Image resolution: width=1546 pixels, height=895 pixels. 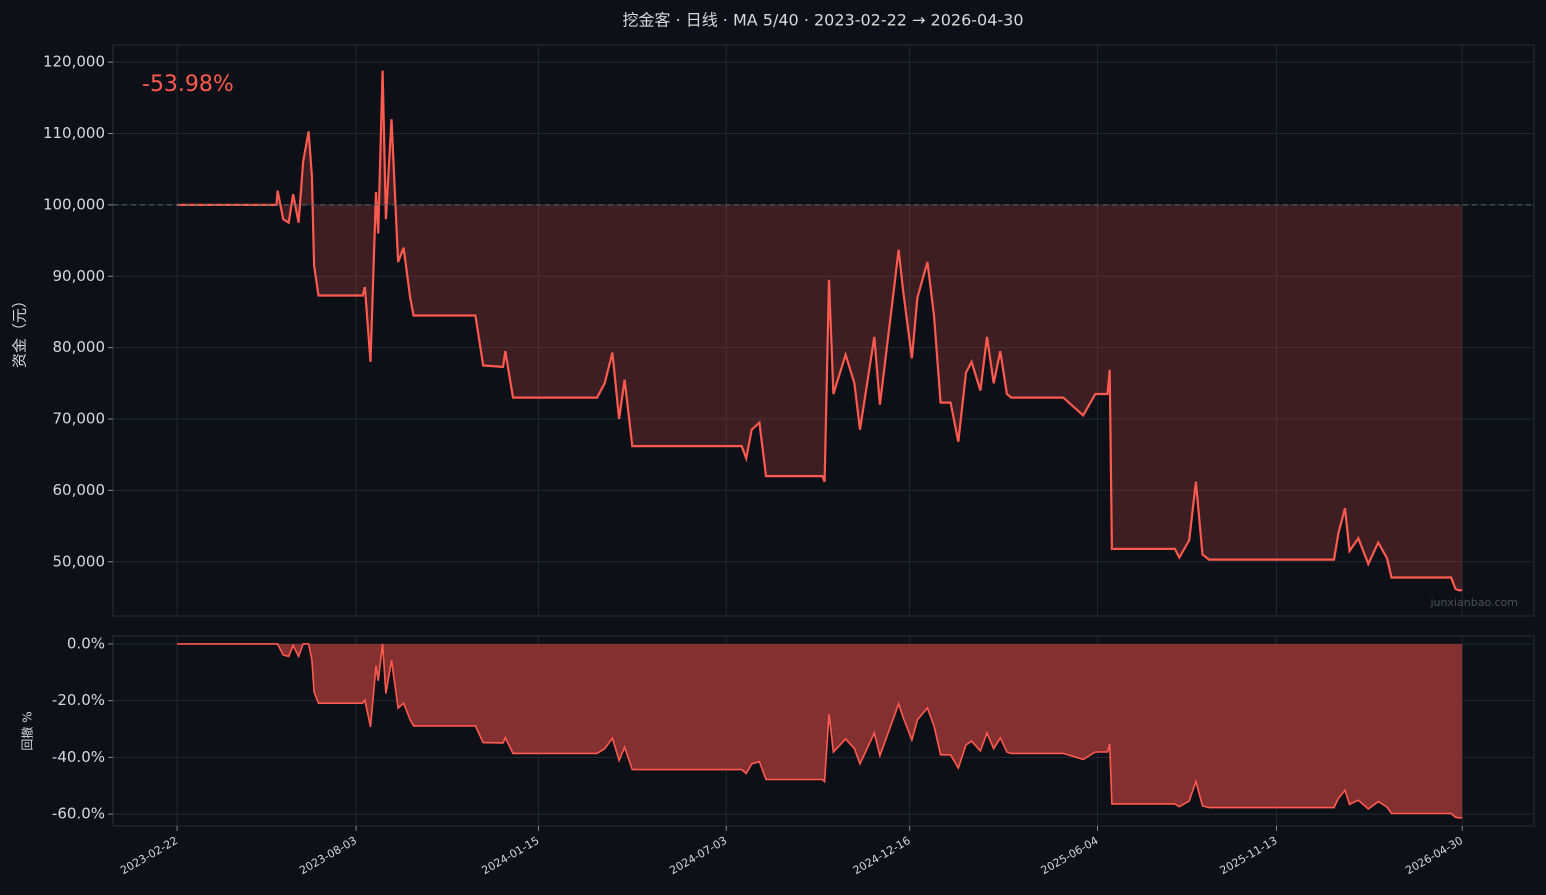 I want to click on y-tick-label: 90,000, so click(x=79, y=276).